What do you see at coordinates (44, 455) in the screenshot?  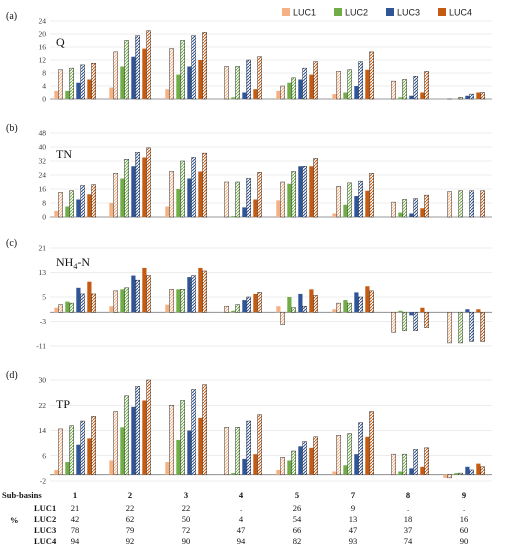 I see `y-tick-label: 6` at bounding box center [44, 455].